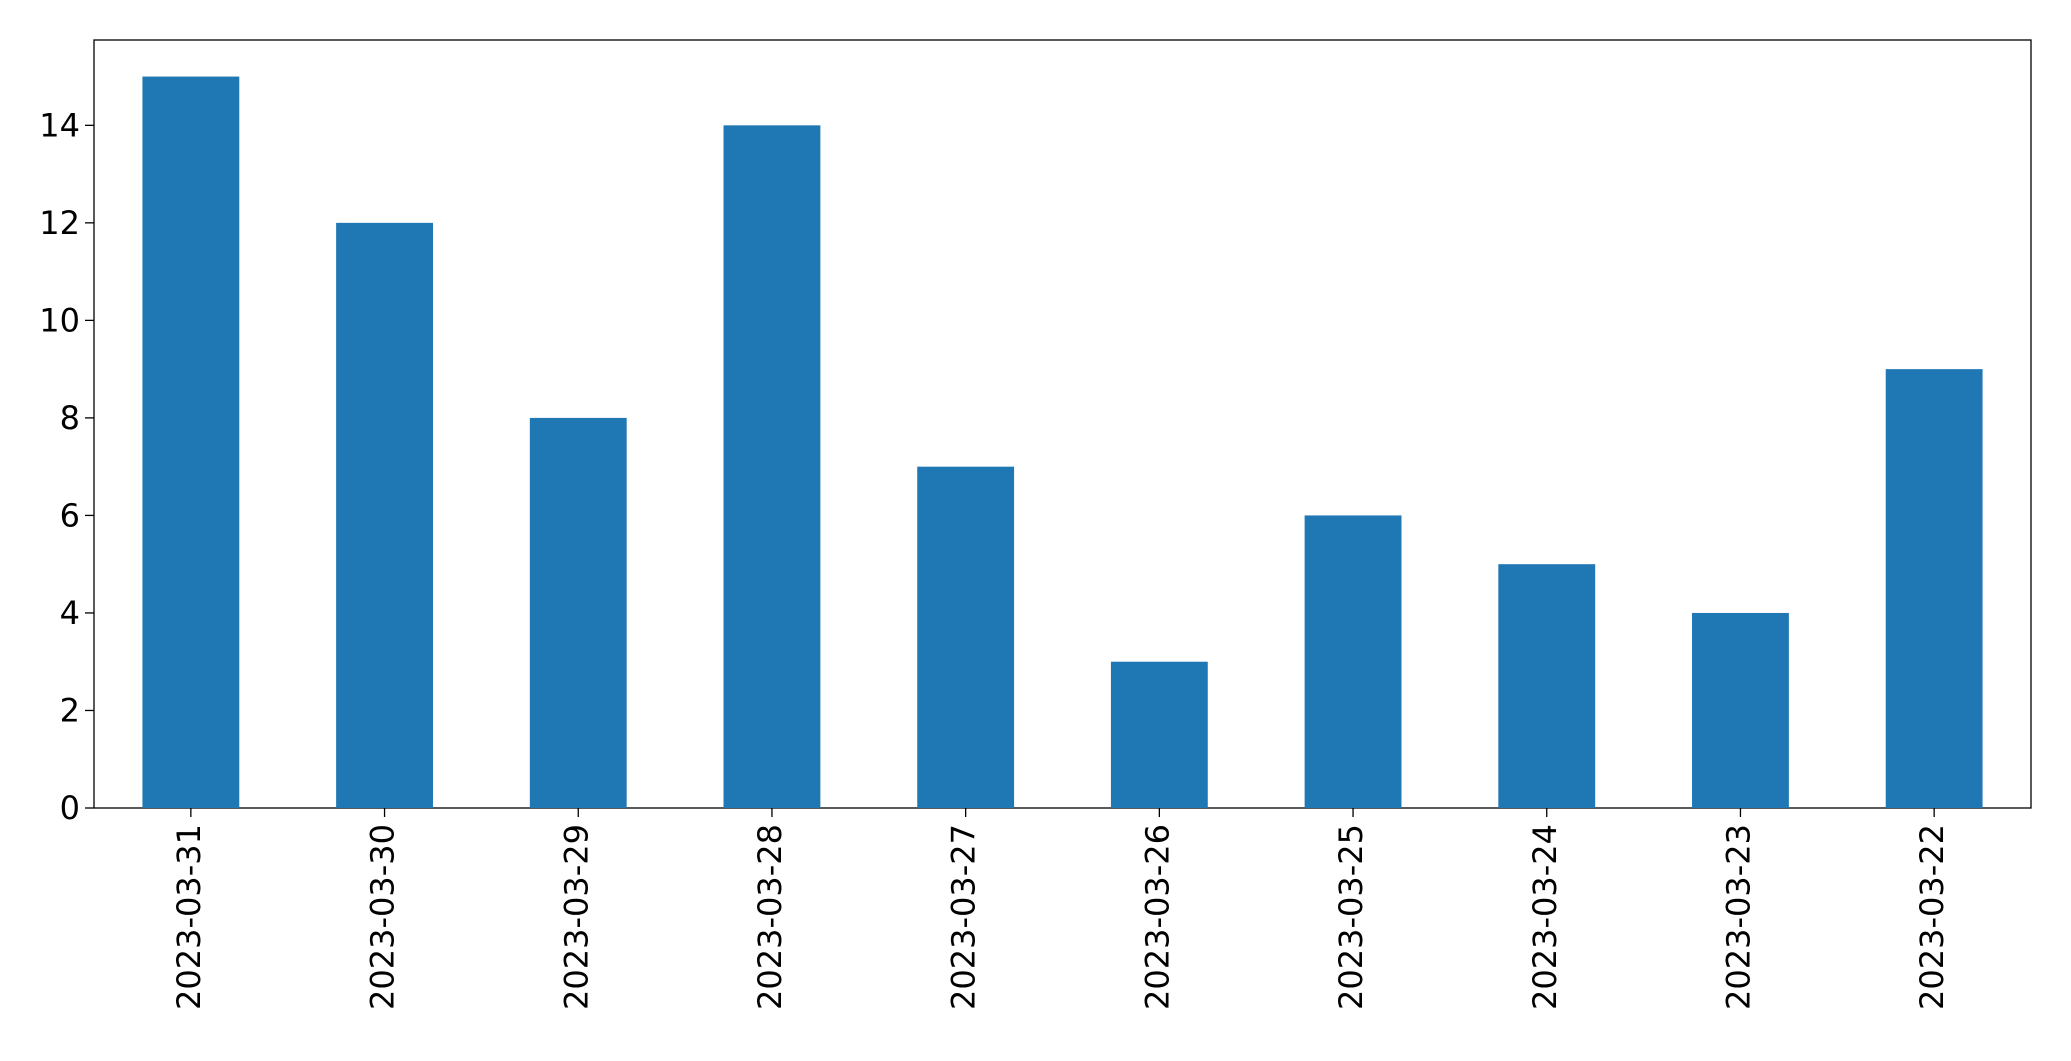 The image size is (2071, 1061). What do you see at coordinates (189, 917) in the screenshot?
I see `x-tick-label: 2023-03-31` at bounding box center [189, 917].